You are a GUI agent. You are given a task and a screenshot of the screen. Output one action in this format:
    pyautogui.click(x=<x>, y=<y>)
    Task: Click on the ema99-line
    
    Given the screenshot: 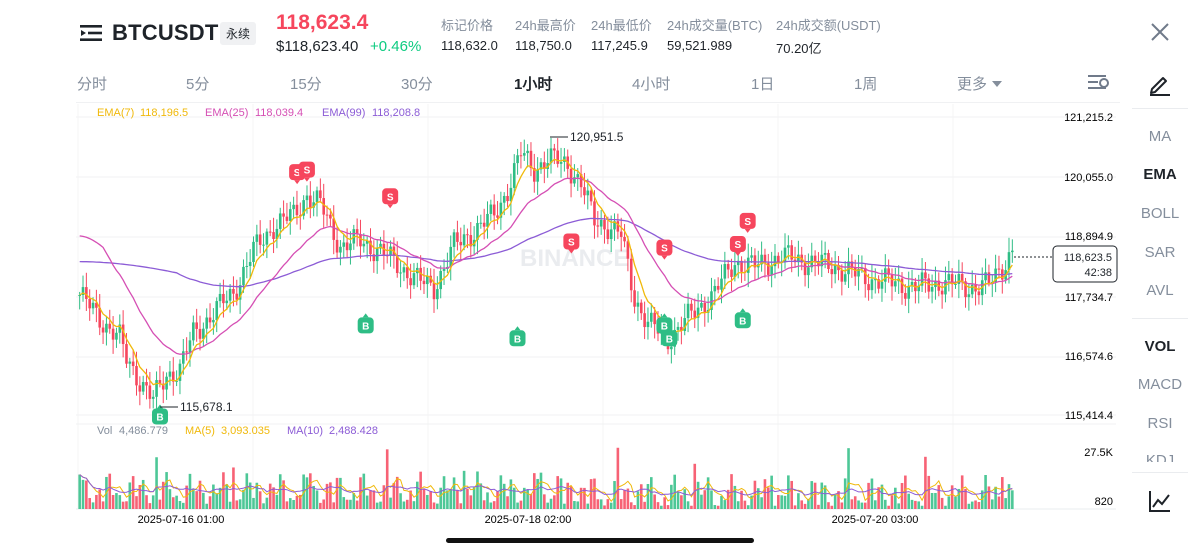 What is the action you would take?
    pyautogui.click(x=546, y=252)
    